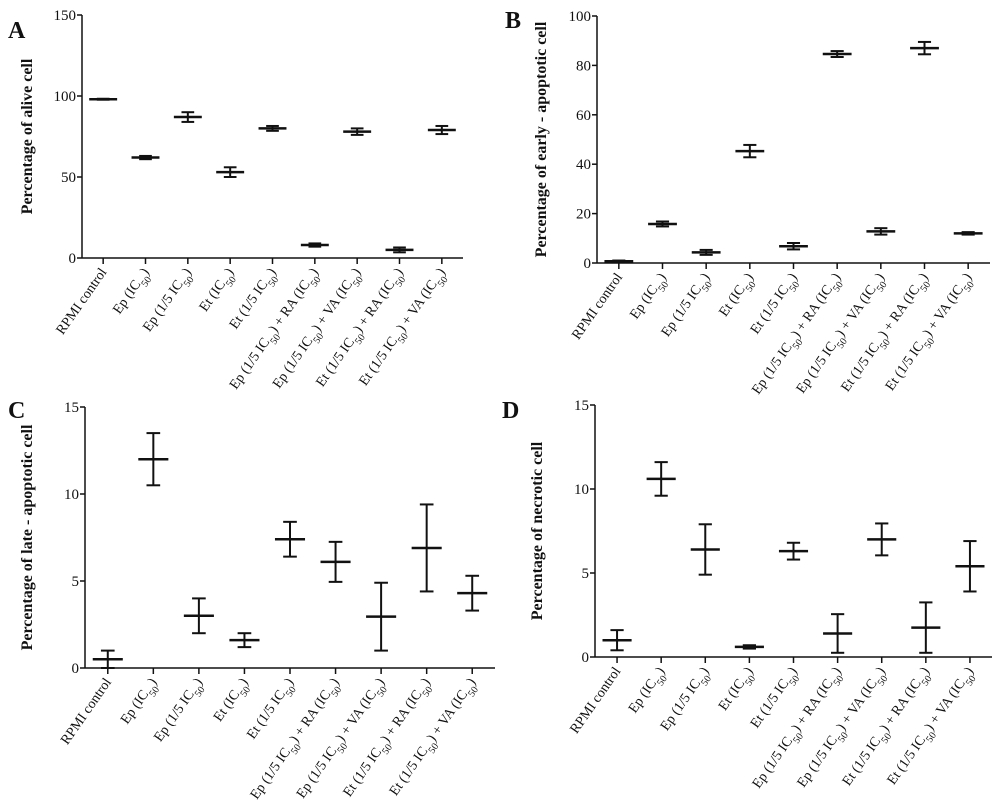  I want to click on y-tick-label: 80, so click(583, 66).